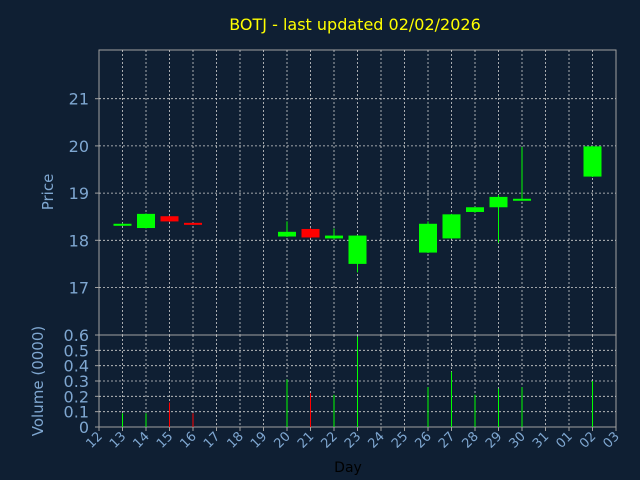 This screenshot has width=640, height=480. What do you see at coordinates (189, 440) in the screenshot?
I see `x-tick-label: 16` at bounding box center [189, 440].